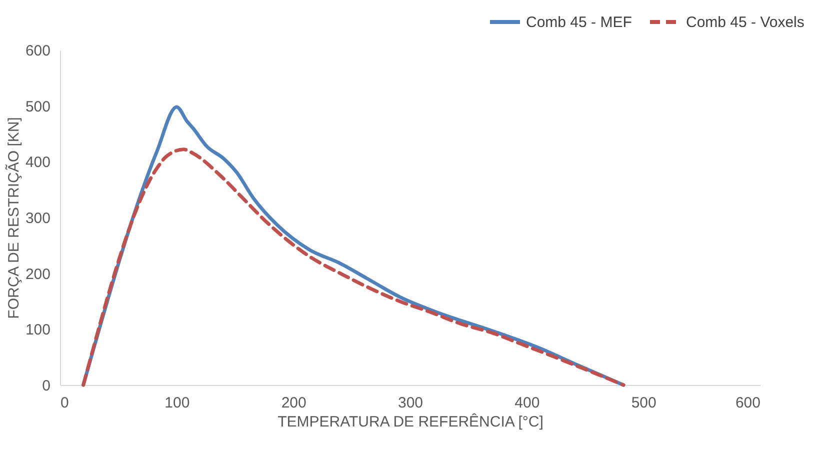  I want to click on x-tick-label: 600, so click(747, 403).